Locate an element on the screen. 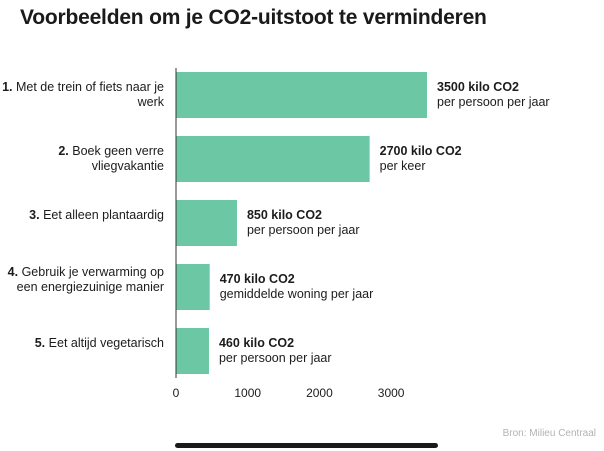  value-label-amount: 850 kilo CO2 is located at coordinates (284, 215).